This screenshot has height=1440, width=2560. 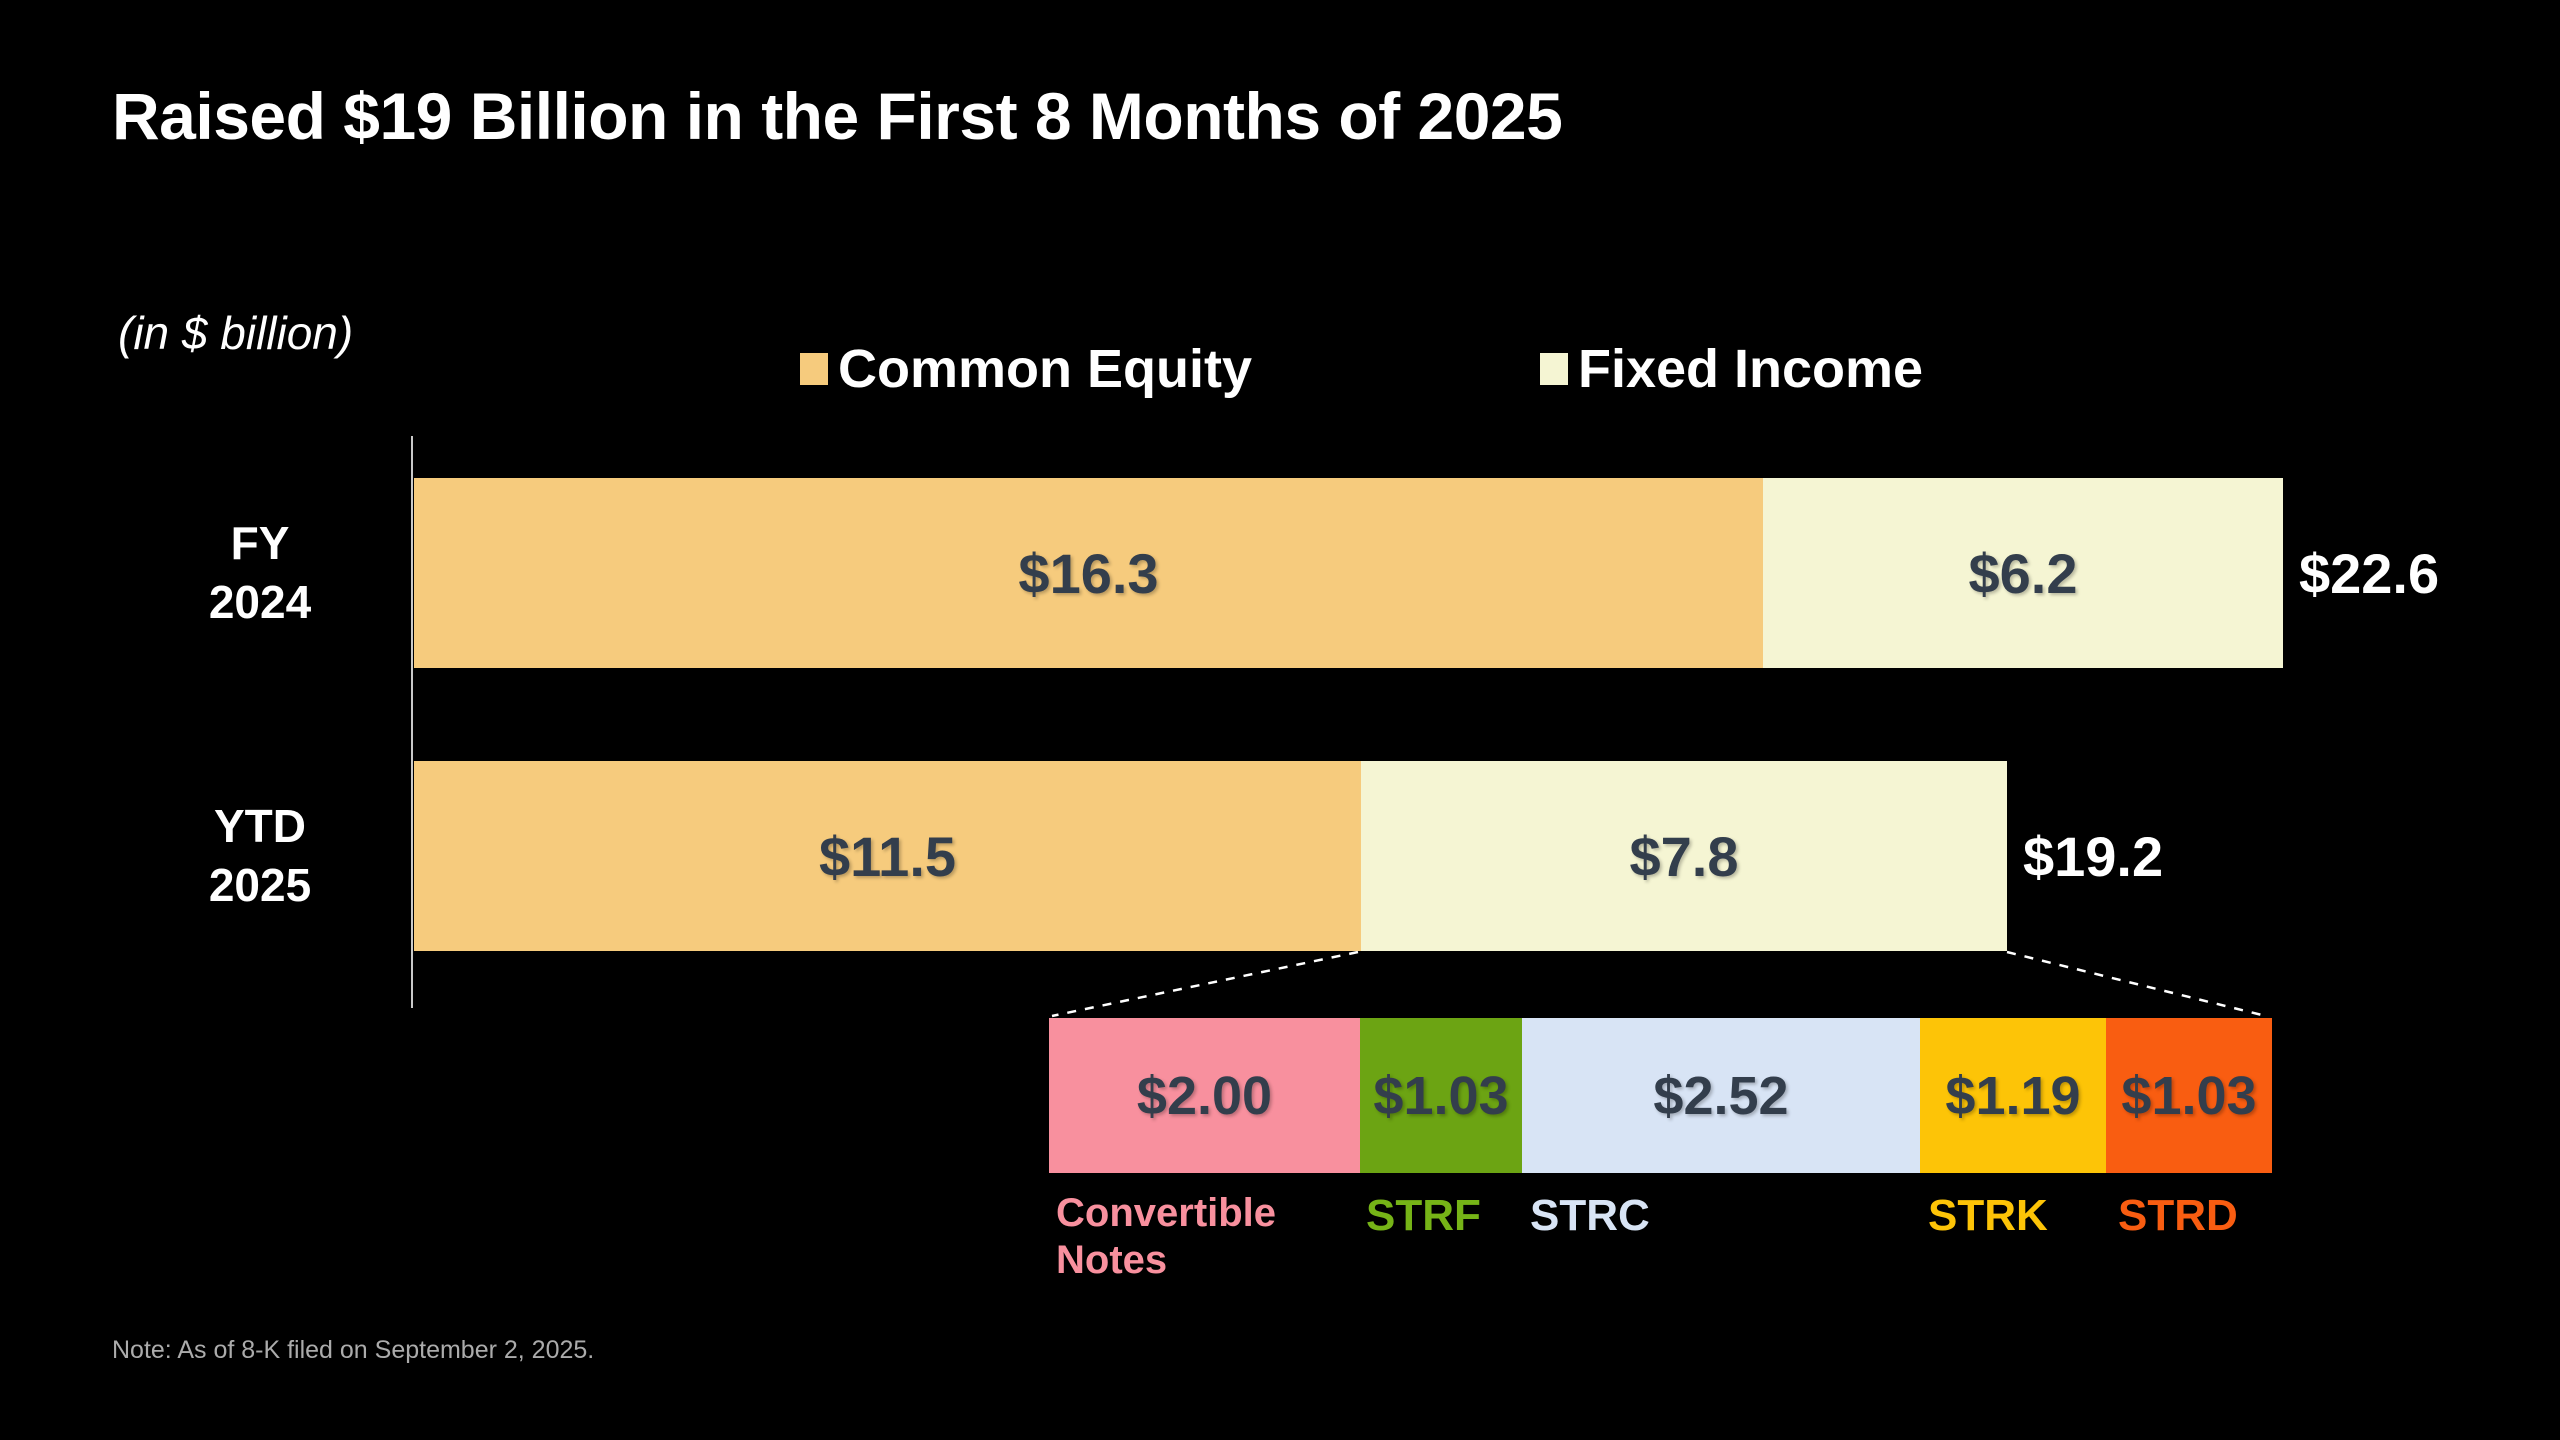 I want to click on legend-label-common-equity: Common Equity, so click(x=1045, y=369).